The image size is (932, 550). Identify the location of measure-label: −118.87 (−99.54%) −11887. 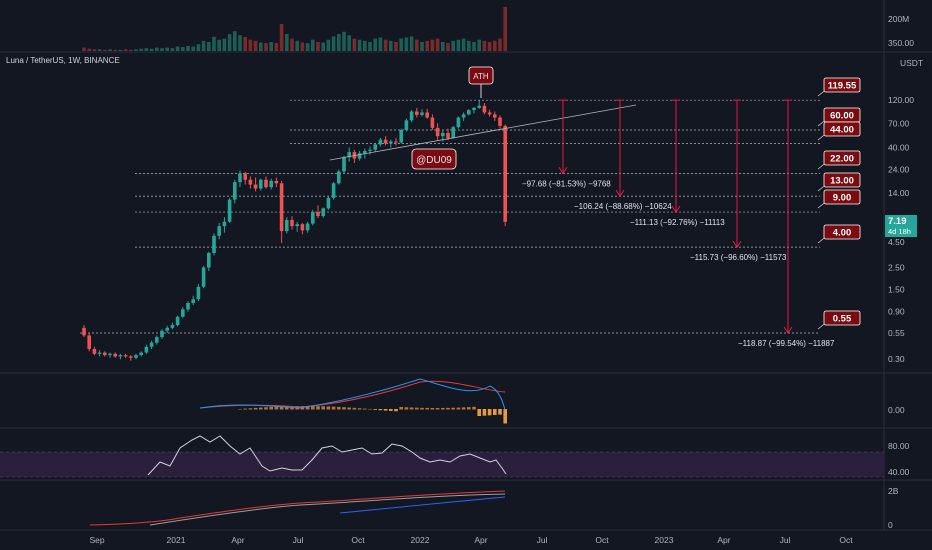
(786, 343).